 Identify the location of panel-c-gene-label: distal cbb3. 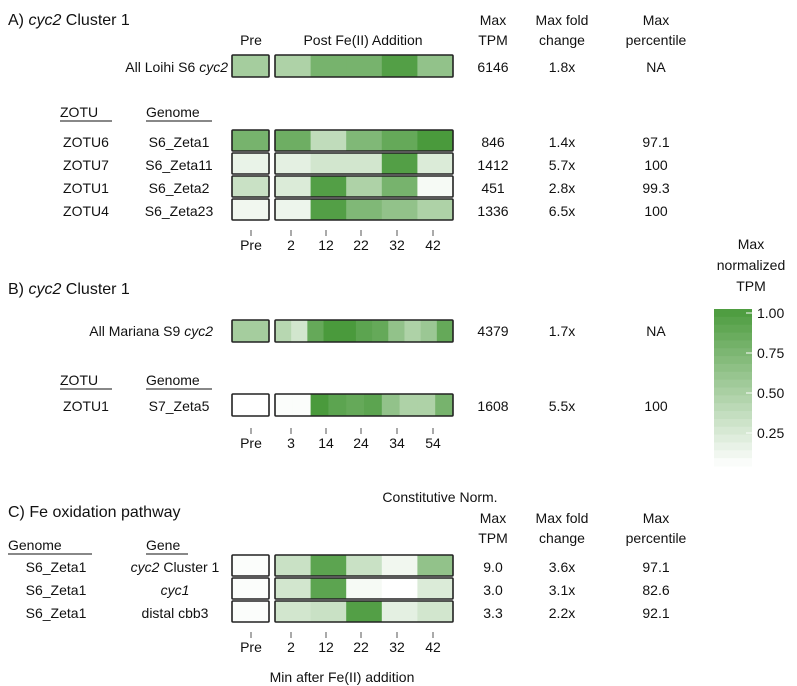
(175, 613).